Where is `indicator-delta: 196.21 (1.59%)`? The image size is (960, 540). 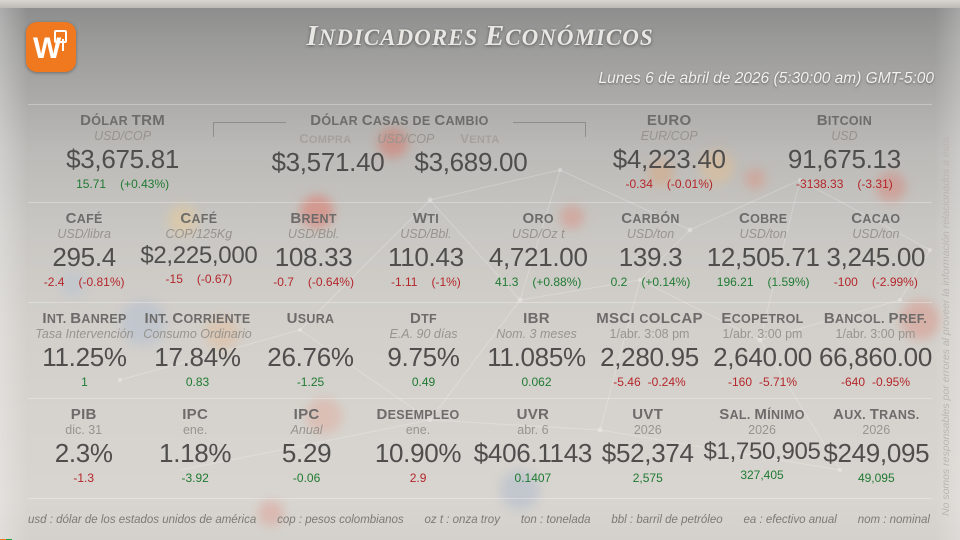 indicator-delta: 196.21 (1.59%) is located at coordinates (763, 282).